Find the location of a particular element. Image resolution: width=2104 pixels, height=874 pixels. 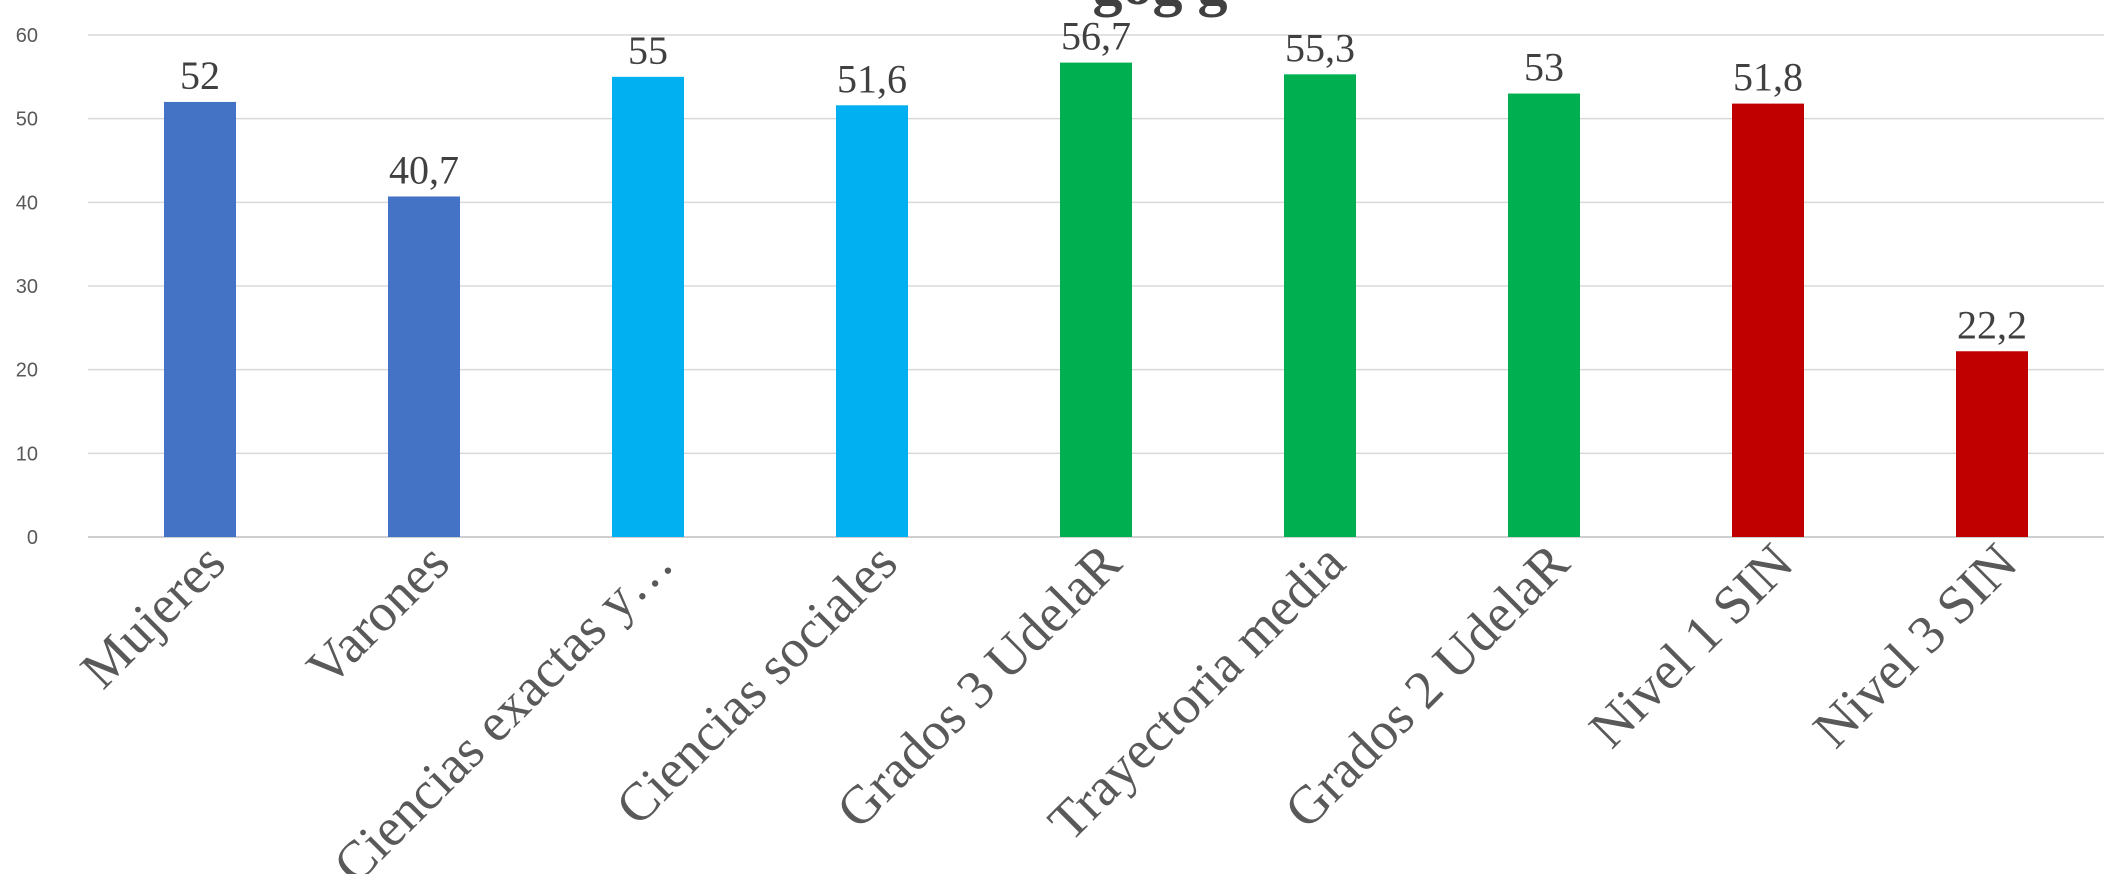

data-label: 53 is located at coordinates (1544, 67).